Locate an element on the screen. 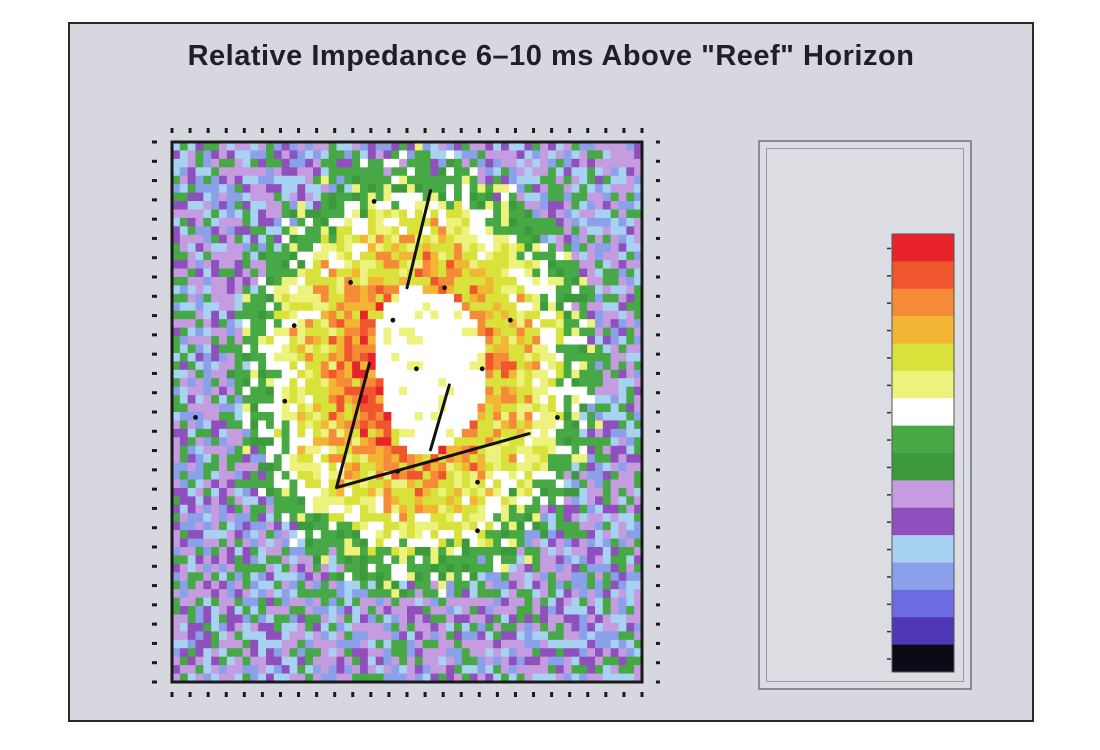 The width and height of the screenshot is (1100, 750). legend-swatch is located at coordinates (923, 357).